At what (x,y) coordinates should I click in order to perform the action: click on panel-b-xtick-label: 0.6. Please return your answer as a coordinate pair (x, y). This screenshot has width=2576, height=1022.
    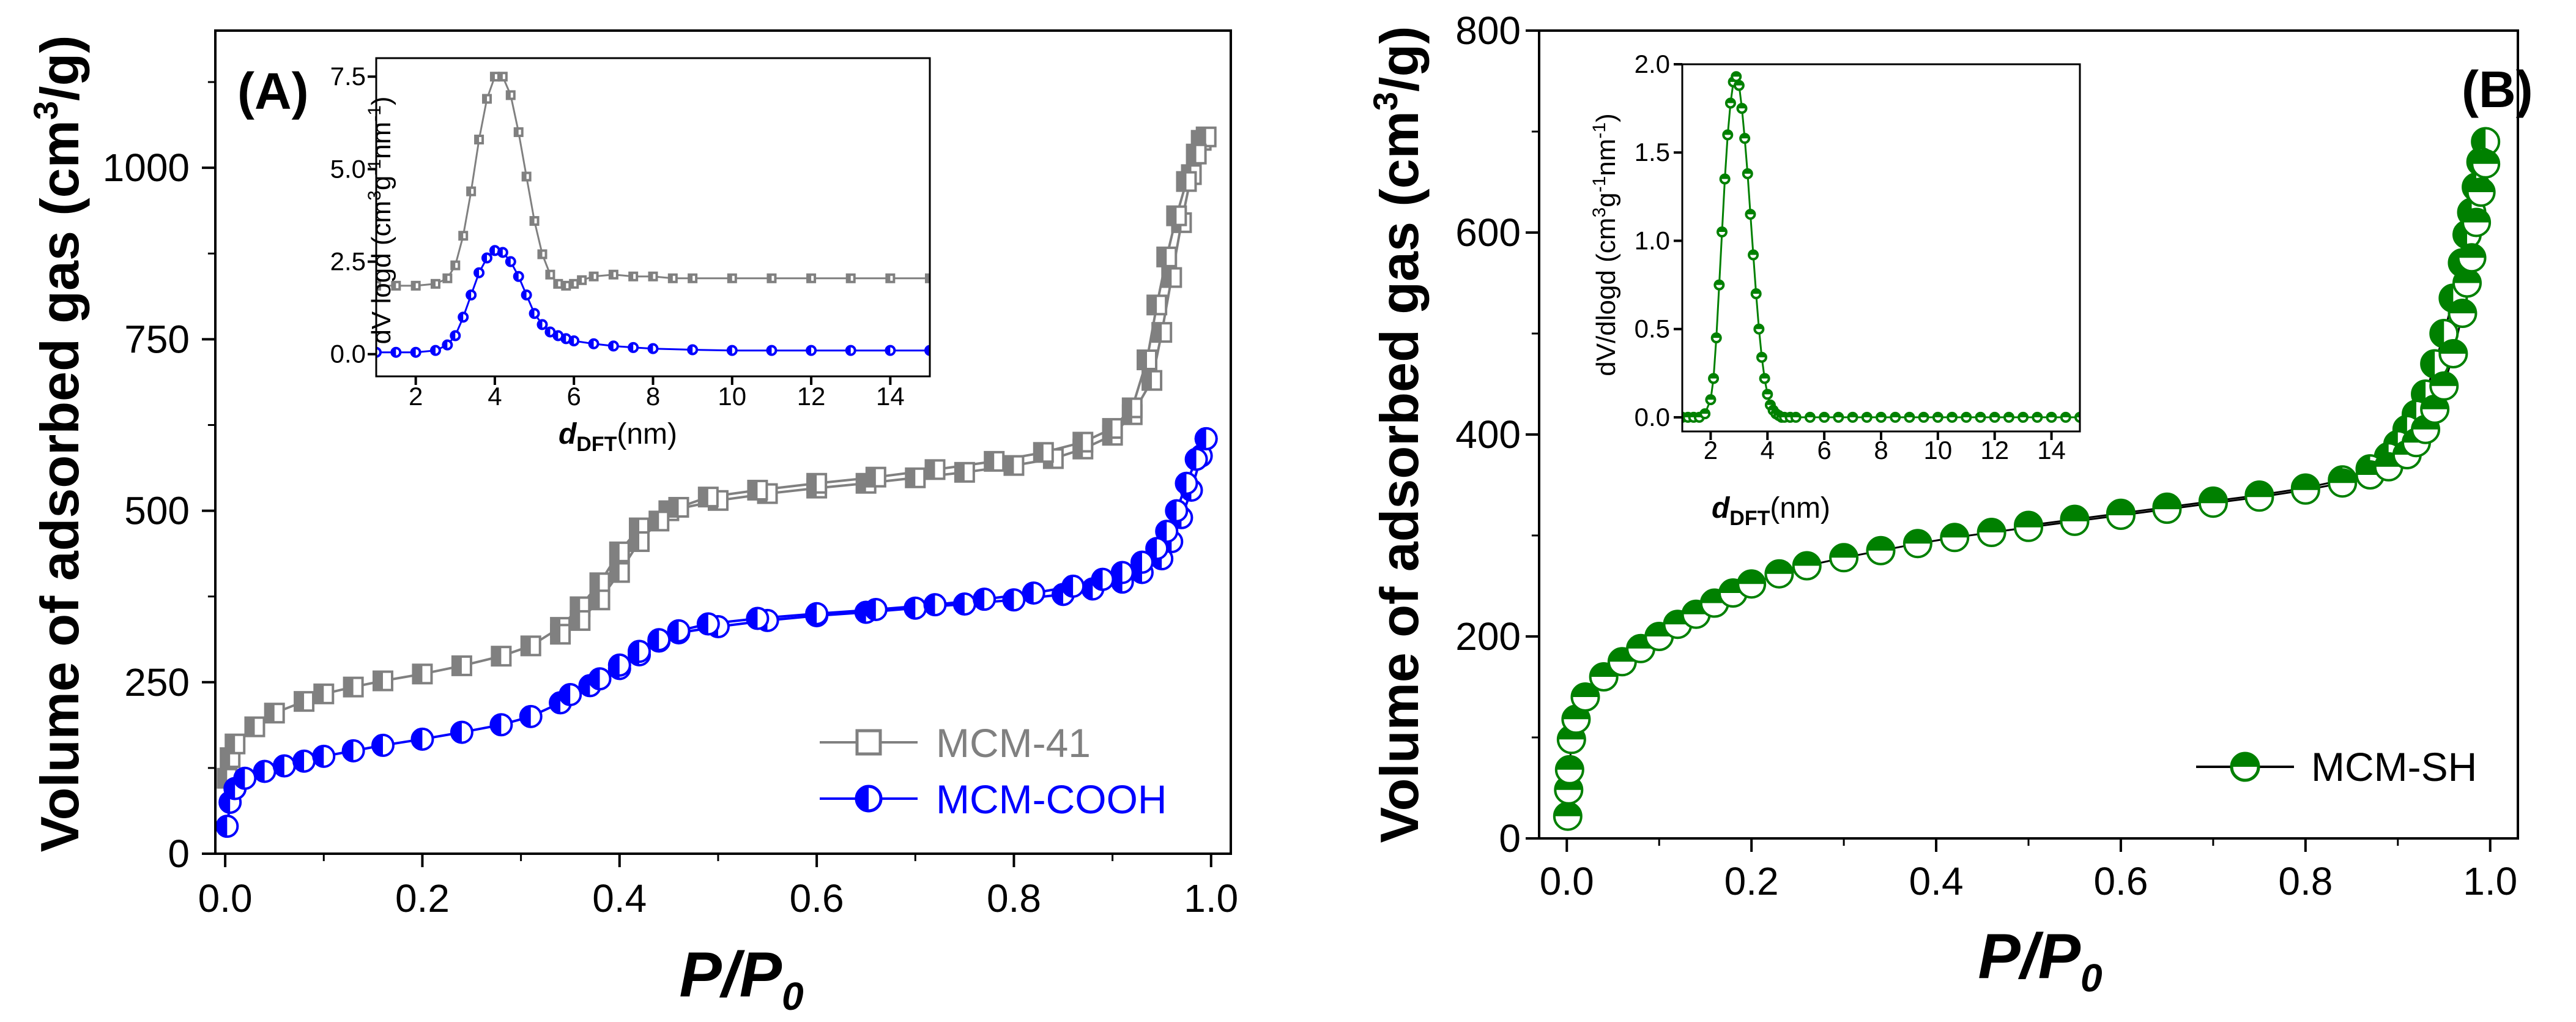
    Looking at the image, I should click on (2120, 881).